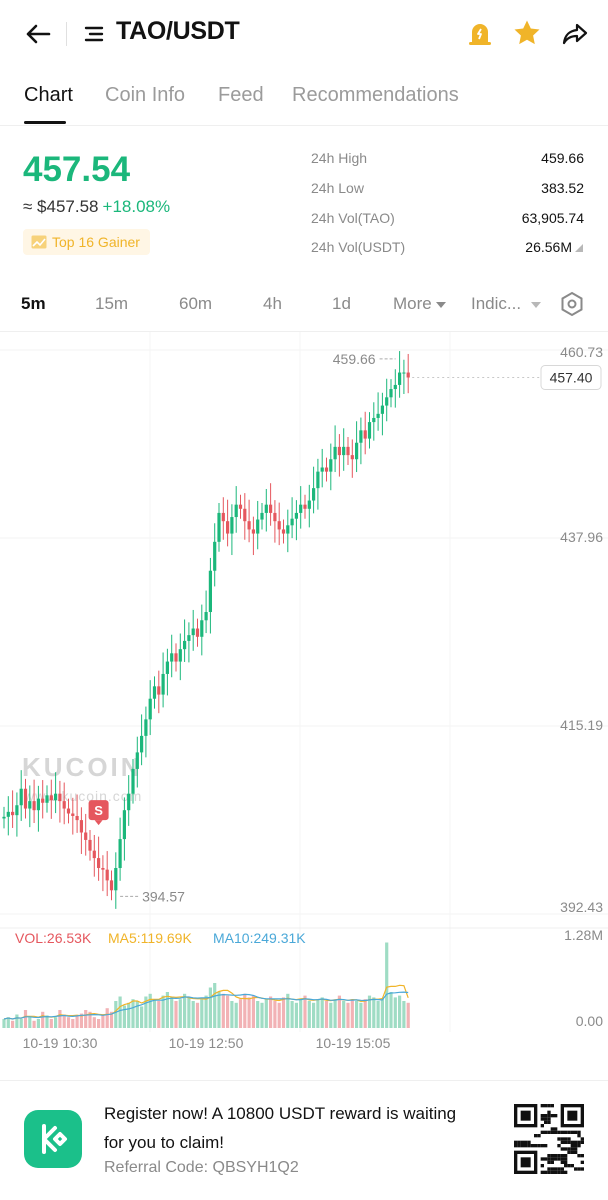 This screenshot has height=1200, width=608. What do you see at coordinates (548, 247) in the screenshot?
I see `stat-value-24h-vol-usdt: 26.56M` at bounding box center [548, 247].